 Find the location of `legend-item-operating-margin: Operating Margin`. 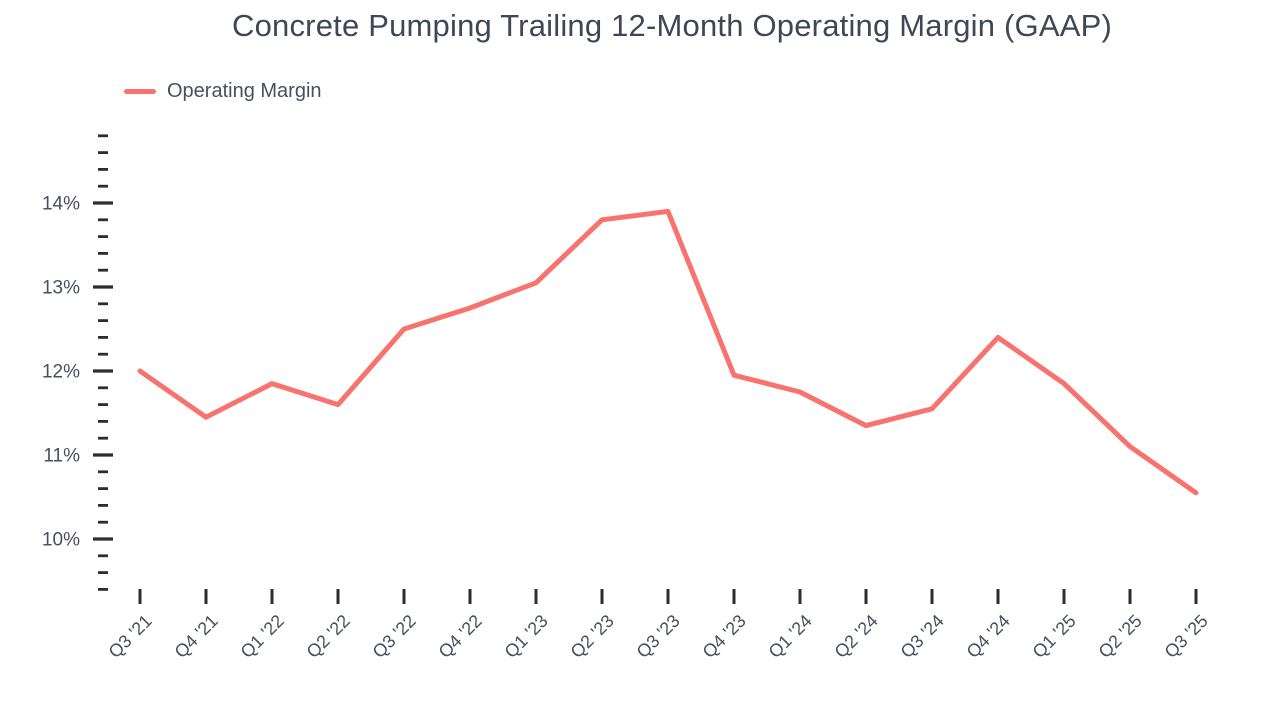

legend-item-operating-margin: Operating Margin is located at coordinates (223, 91).